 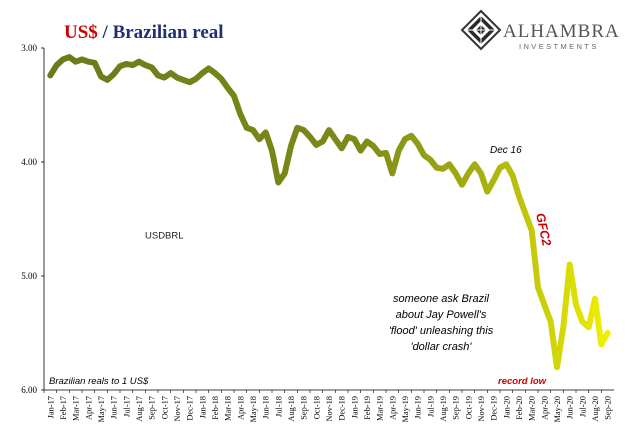 I want to click on x-tick-label: Jan-19, so click(x=354, y=407).